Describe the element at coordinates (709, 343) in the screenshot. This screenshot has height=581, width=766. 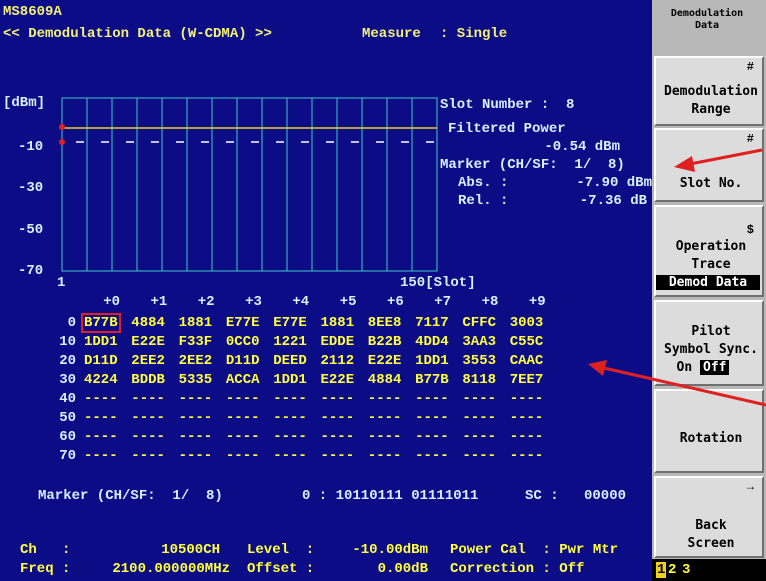
I see `softkey-pilot-sync: Pilot Symbol Sync. On Off` at that location.